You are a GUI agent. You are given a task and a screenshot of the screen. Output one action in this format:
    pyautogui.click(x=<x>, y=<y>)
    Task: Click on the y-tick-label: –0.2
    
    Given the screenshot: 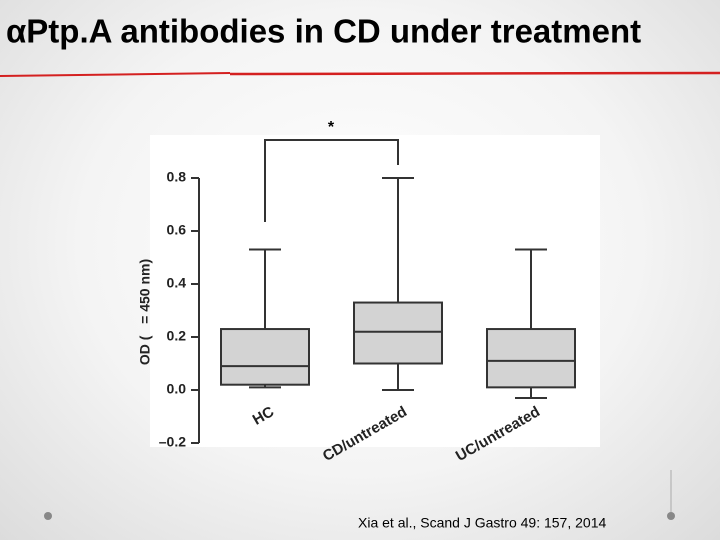 What is the action you would take?
    pyautogui.click(x=172, y=442)
    